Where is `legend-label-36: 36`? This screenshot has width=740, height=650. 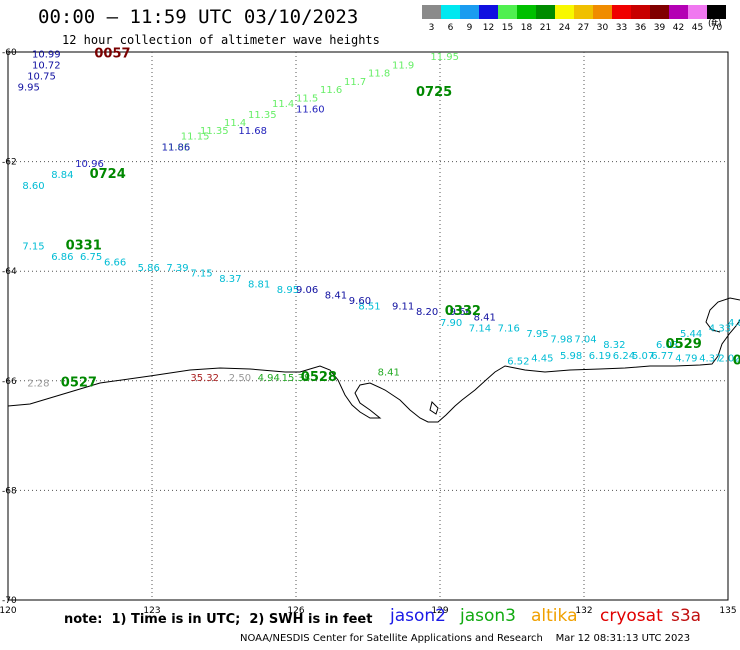 legend-label-36: 36 is located at coordinates (641, 28).